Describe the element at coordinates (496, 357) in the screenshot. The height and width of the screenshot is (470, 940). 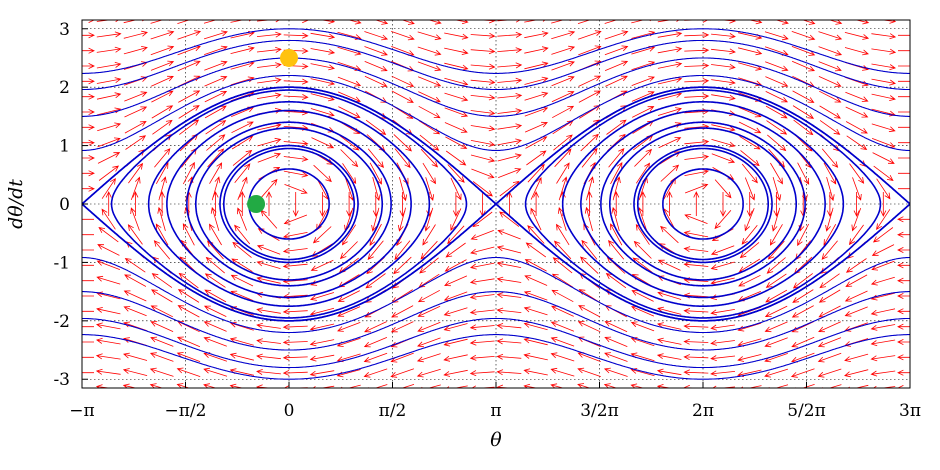
I see `open-trajectory` at that location.